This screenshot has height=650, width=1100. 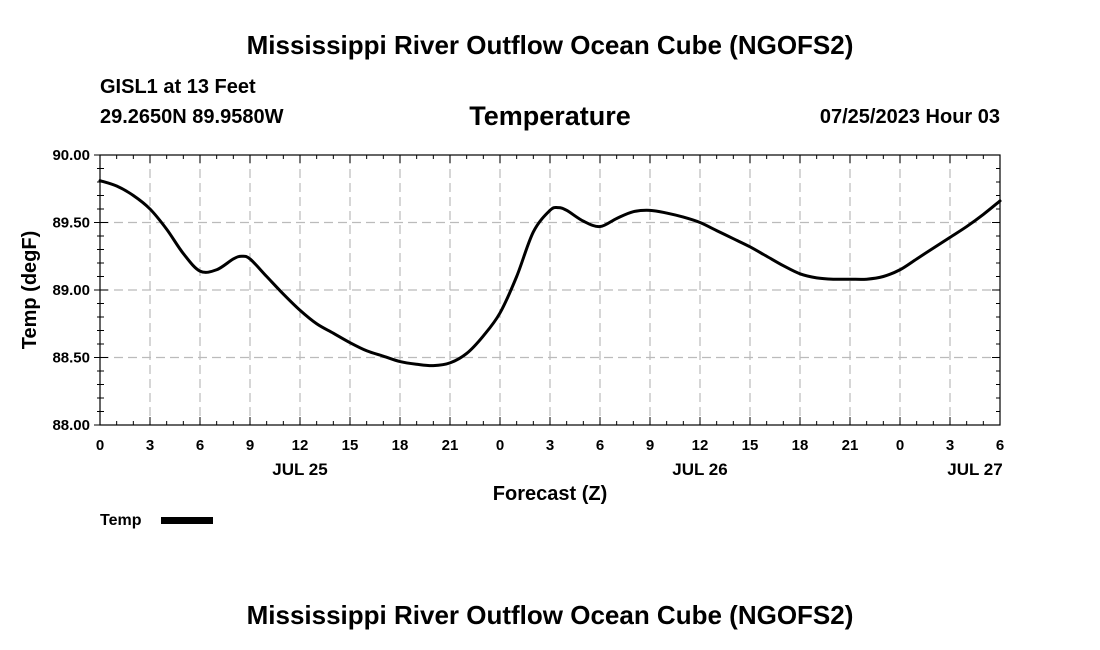 What do you see at coordinates (187, 520) in the screenshot?
I see `legend-swatch` at bounding box center [187, 520].